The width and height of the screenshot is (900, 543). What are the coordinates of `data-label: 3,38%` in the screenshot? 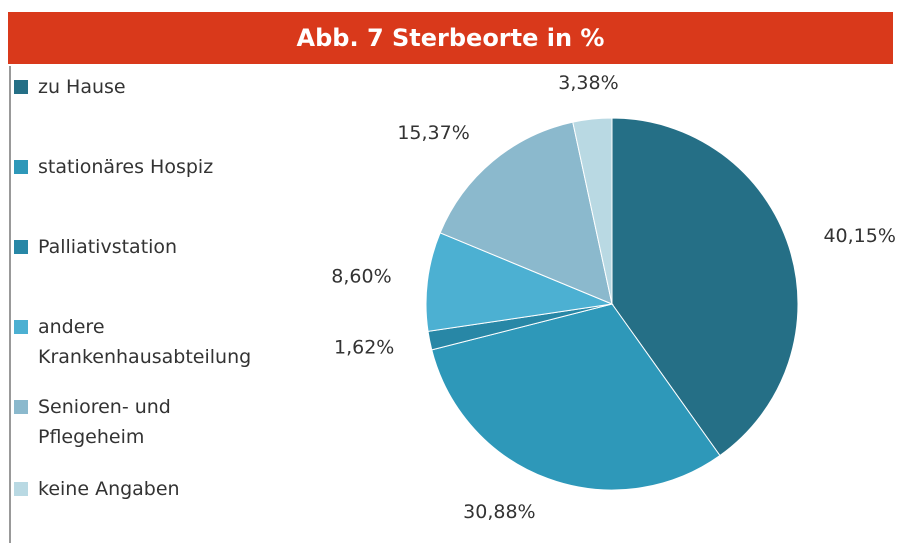 It's located at (588, 83).